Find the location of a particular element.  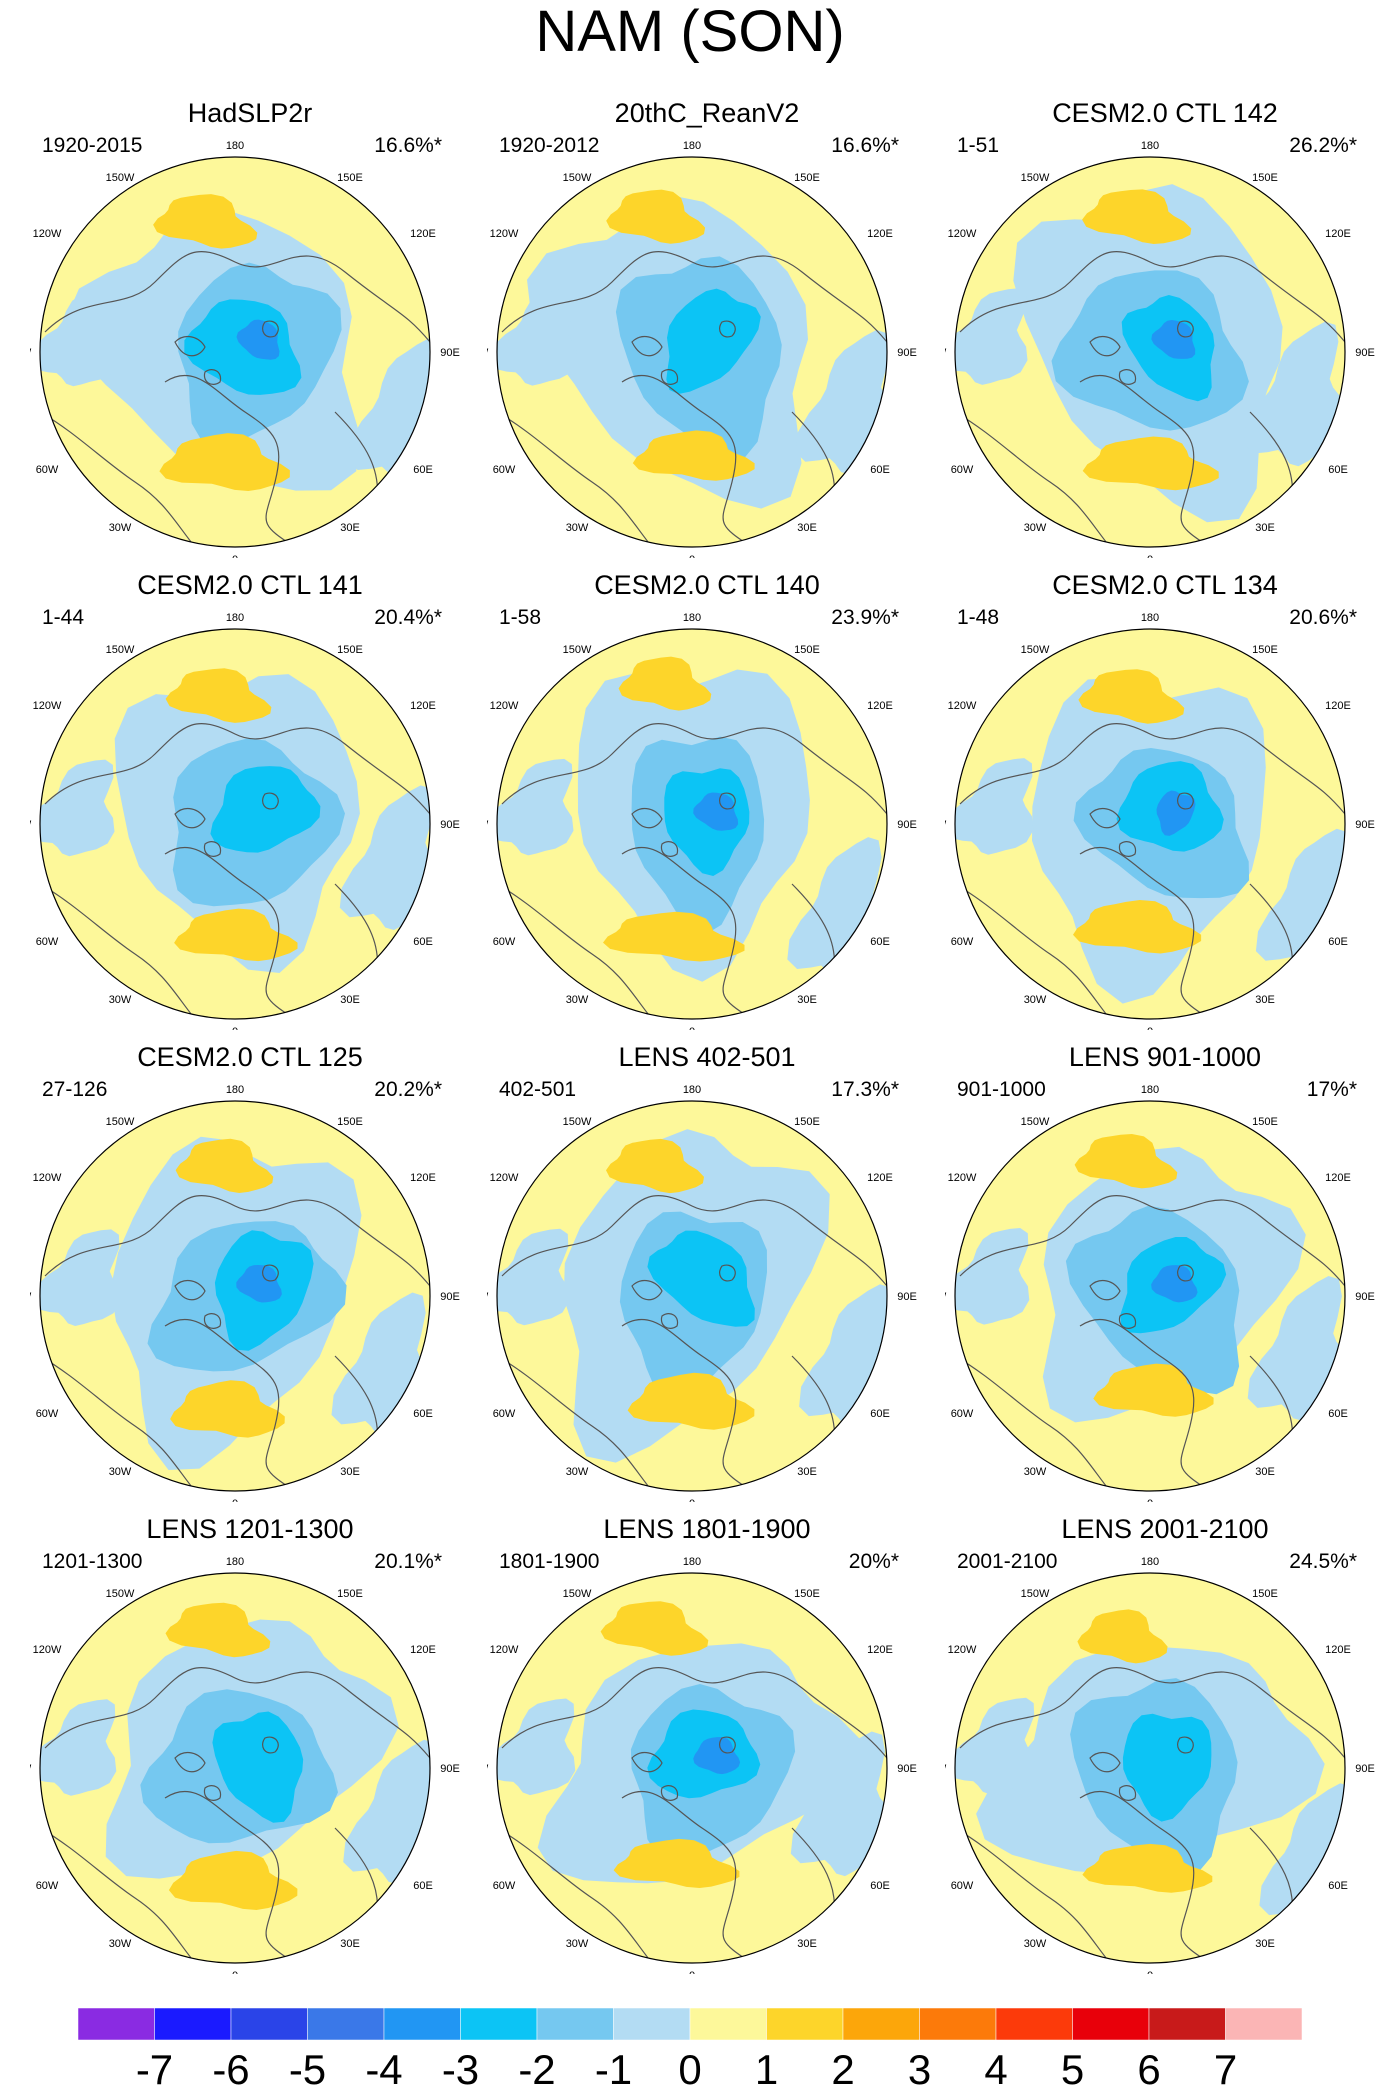

main-title: NAM (SON) is located at coordinates (690, 32).